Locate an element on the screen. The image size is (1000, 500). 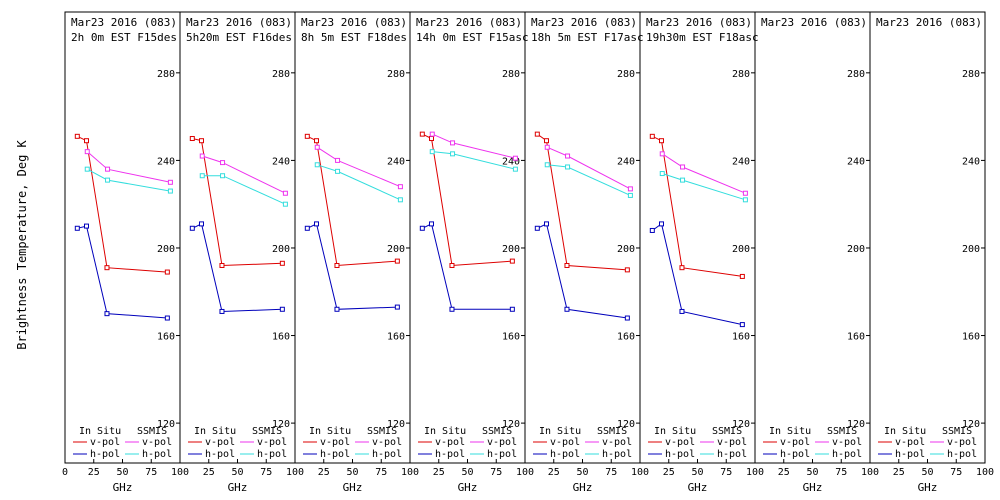
y-axis-label: Brightness Temperature, Deg K is located at coordinates (22, 244).